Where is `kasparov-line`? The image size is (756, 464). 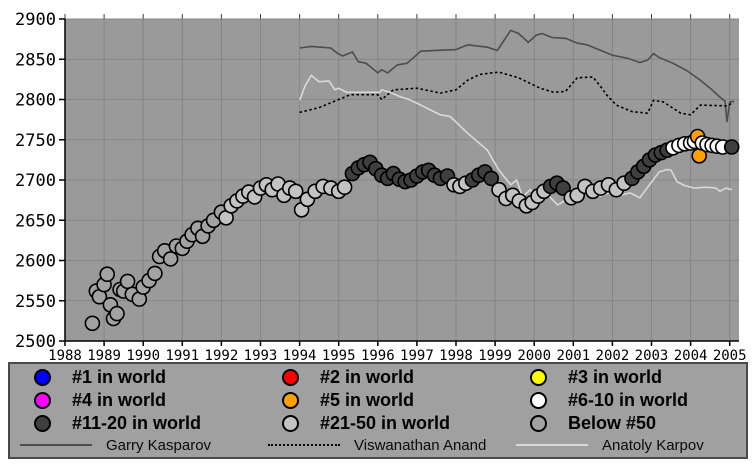
kasparov-line is located at coordinates (516, 76).